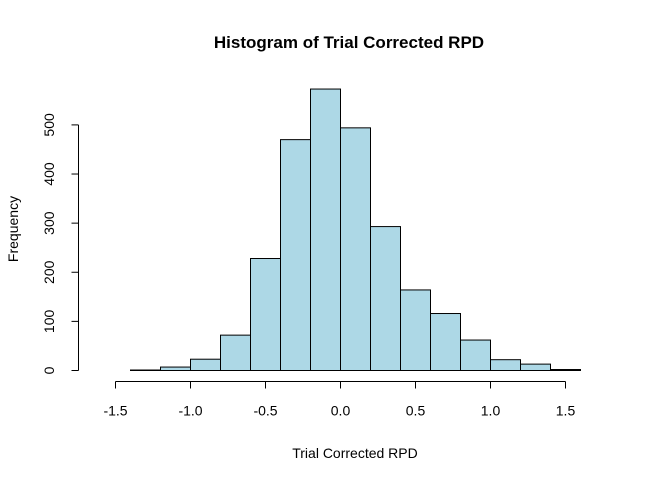 This screenshot has width=672, height=480. Describe the element at coordinates (49, 125) in the screenshot. I see `y-tick-label: 500` at that location.